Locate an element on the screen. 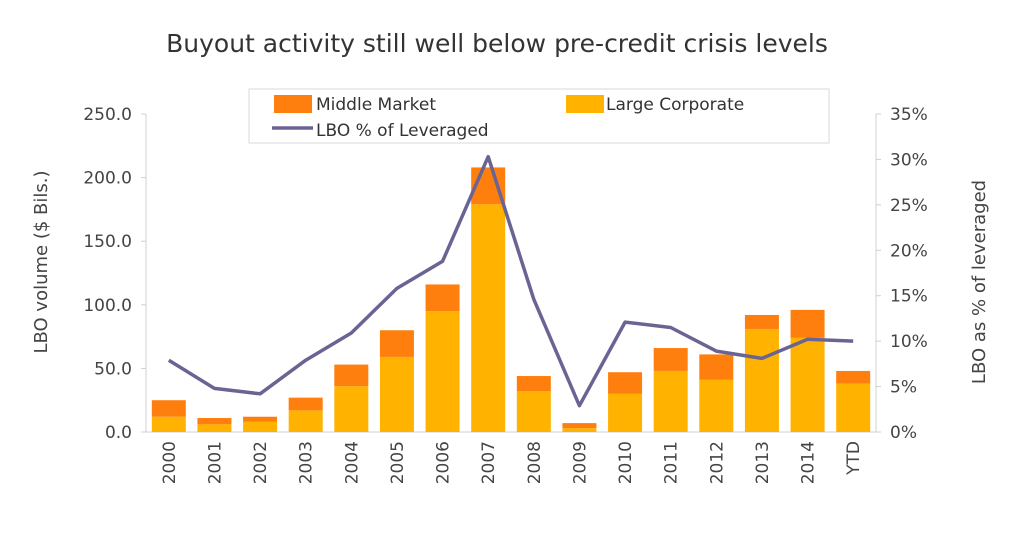 Image resolution: width=1024 pixels, height=536 pixels. y-ticks: 0.0 50.0 100.0 150.0 200.0 250.0 is located at coordinates (114, 274).